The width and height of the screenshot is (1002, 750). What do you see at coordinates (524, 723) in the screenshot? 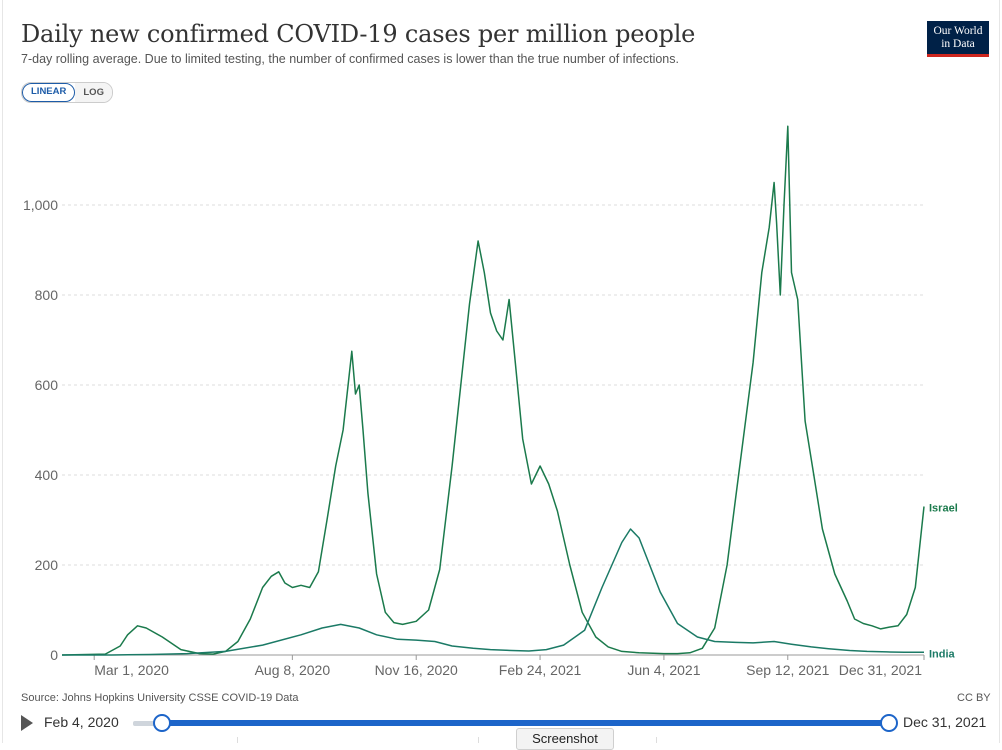
I see `timeline-track-selected` at bounding box center [524, 723].